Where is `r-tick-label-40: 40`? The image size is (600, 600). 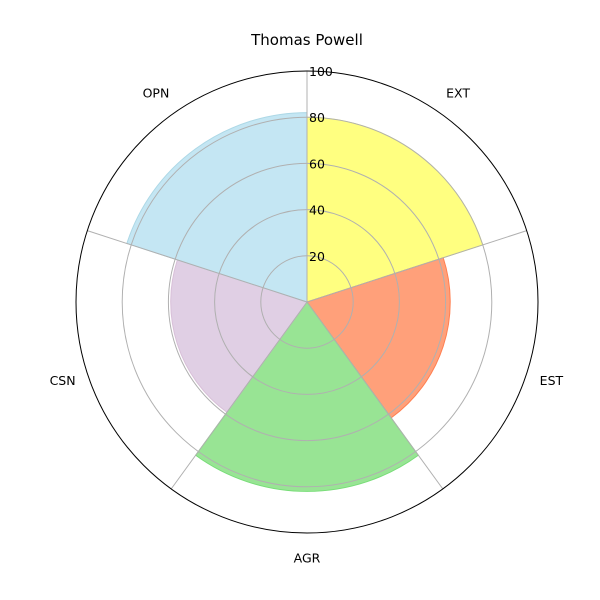 r-tick-label-40: 40 is located at coordinates (317, 210).